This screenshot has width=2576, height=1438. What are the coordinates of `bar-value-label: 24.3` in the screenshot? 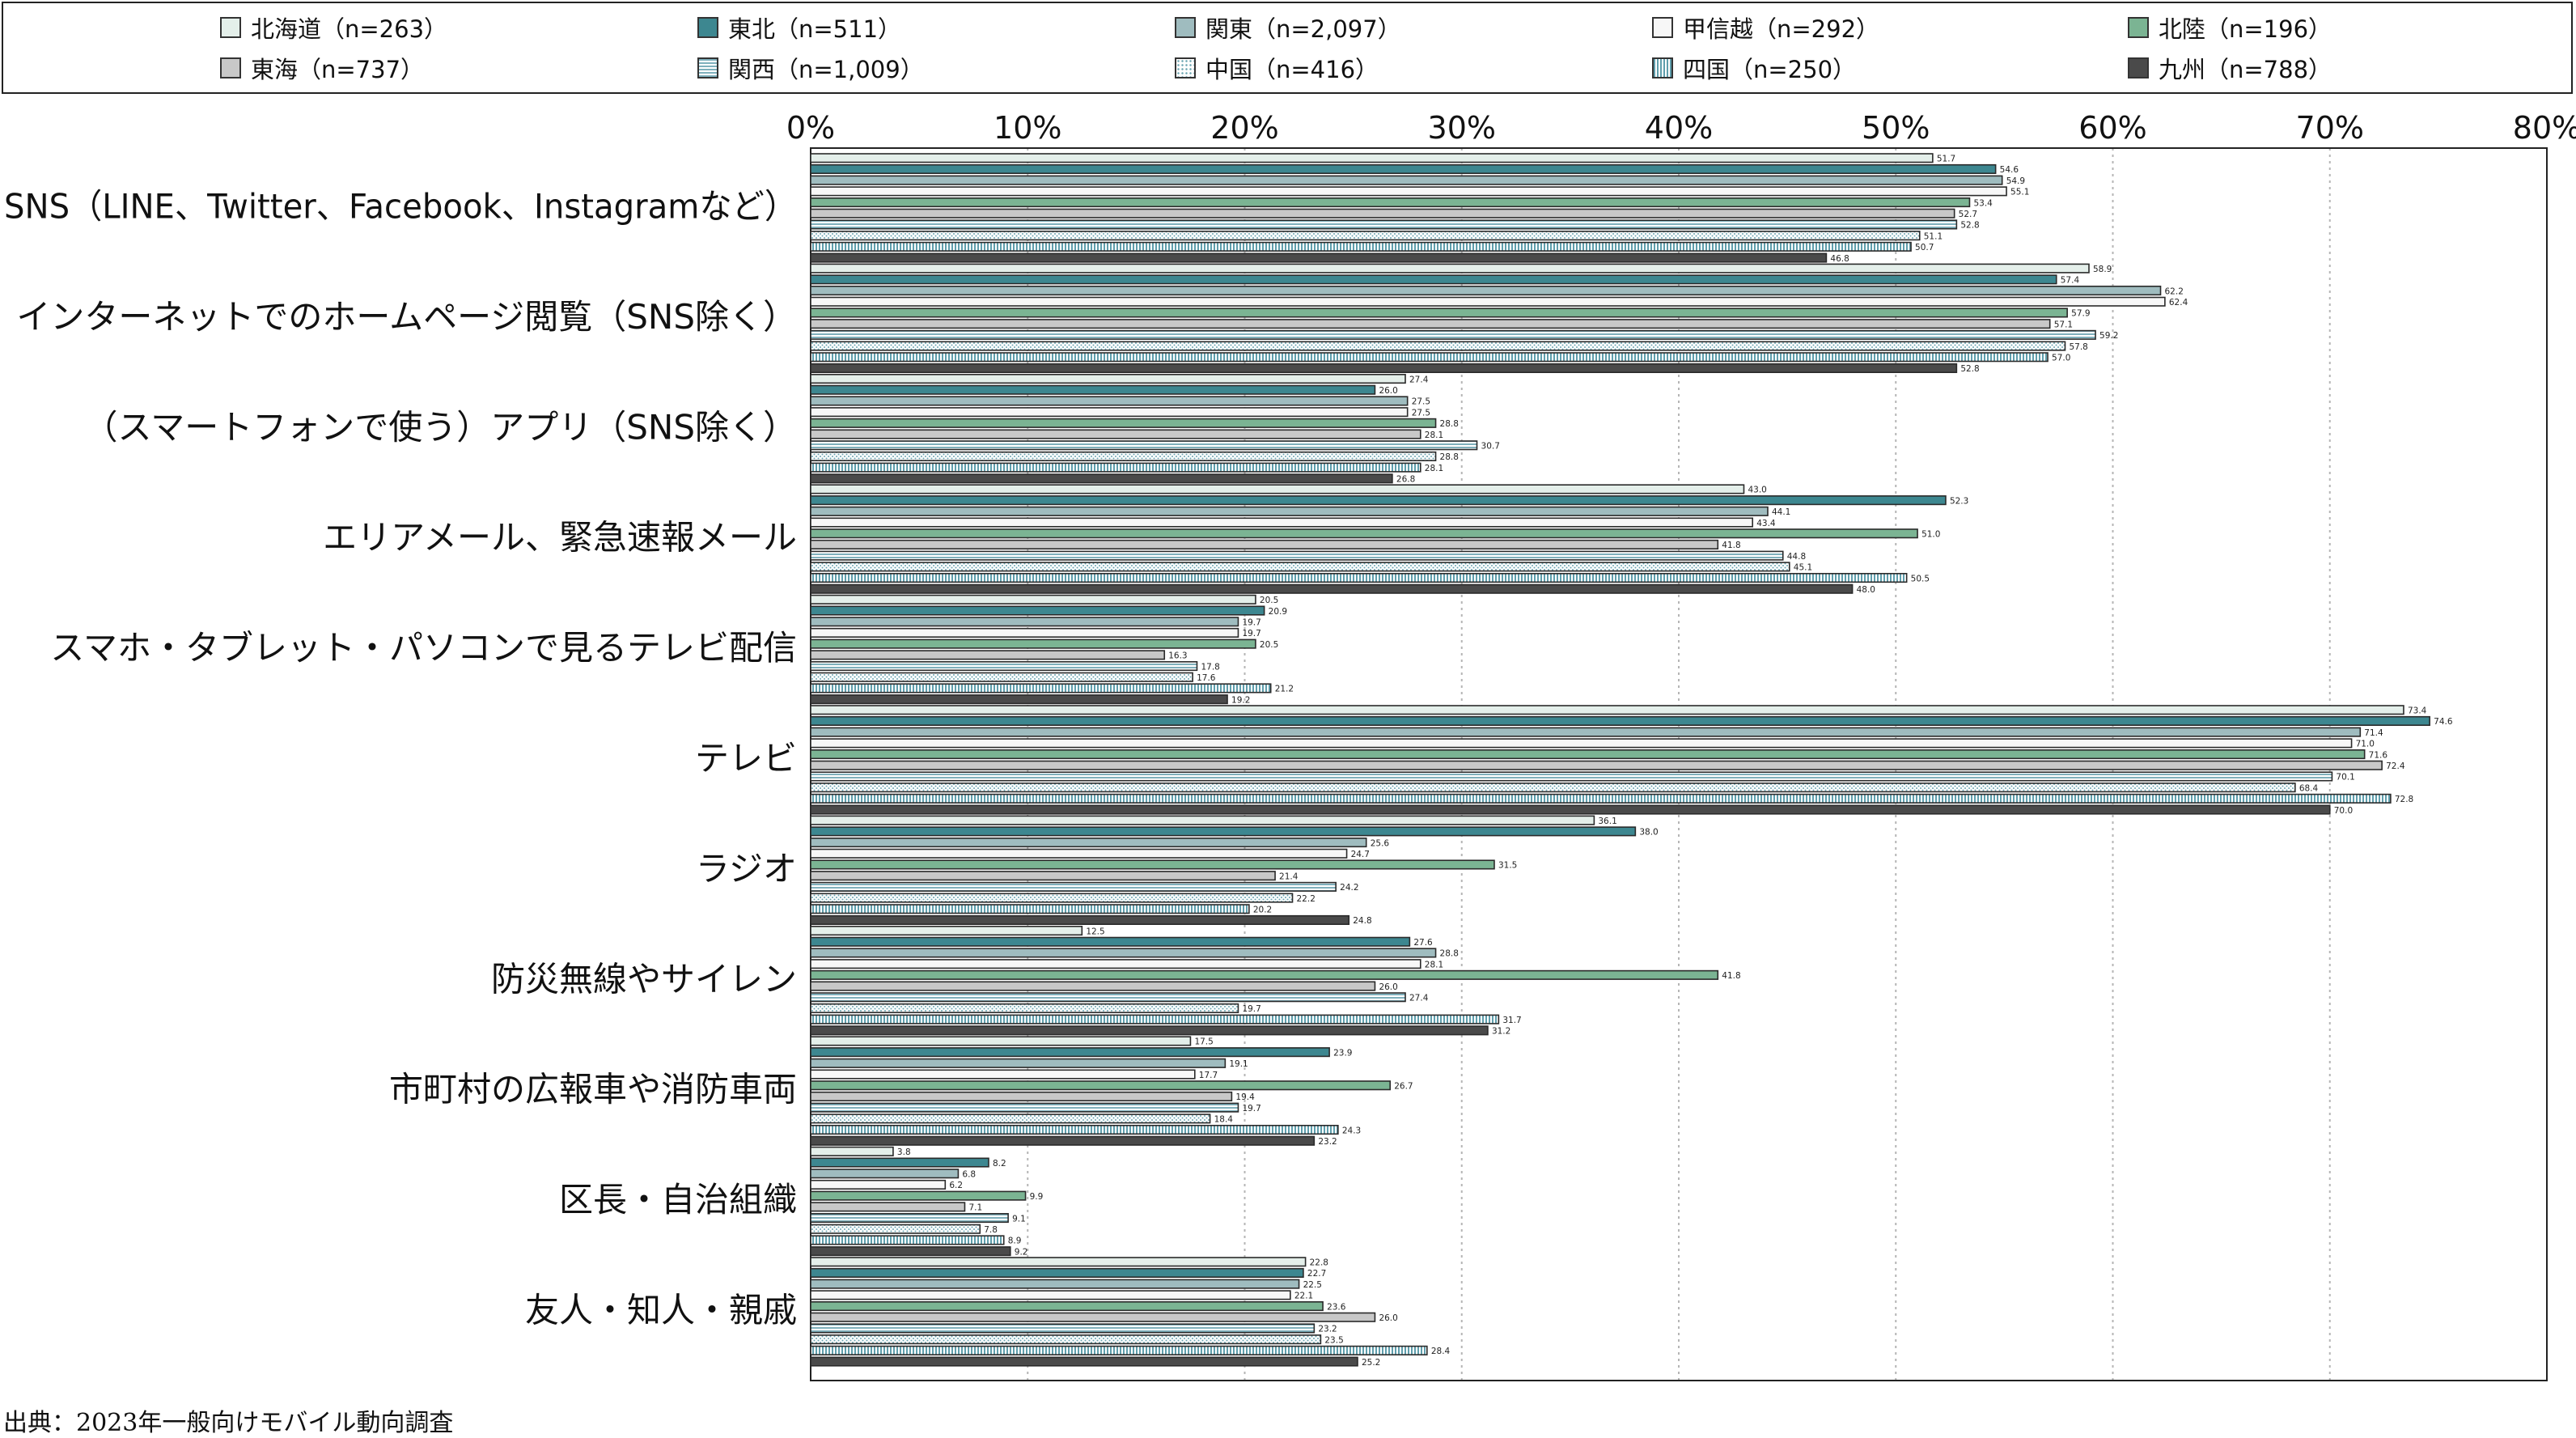 It's located at (1351, 1130).